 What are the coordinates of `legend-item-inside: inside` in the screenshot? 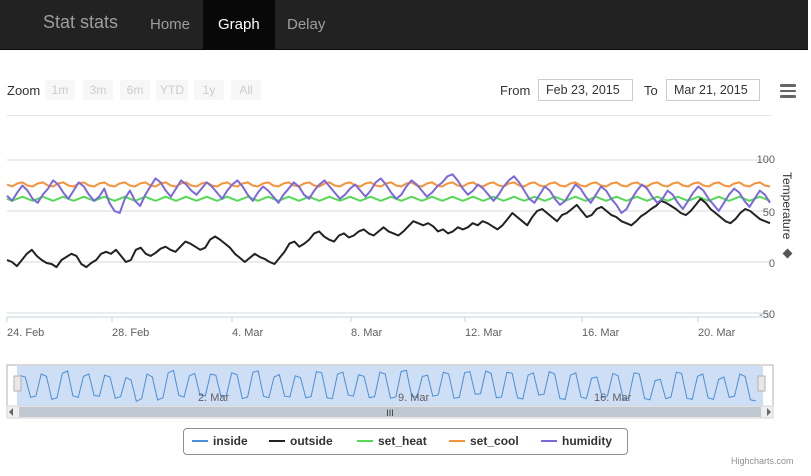 It's located at (220, 441).